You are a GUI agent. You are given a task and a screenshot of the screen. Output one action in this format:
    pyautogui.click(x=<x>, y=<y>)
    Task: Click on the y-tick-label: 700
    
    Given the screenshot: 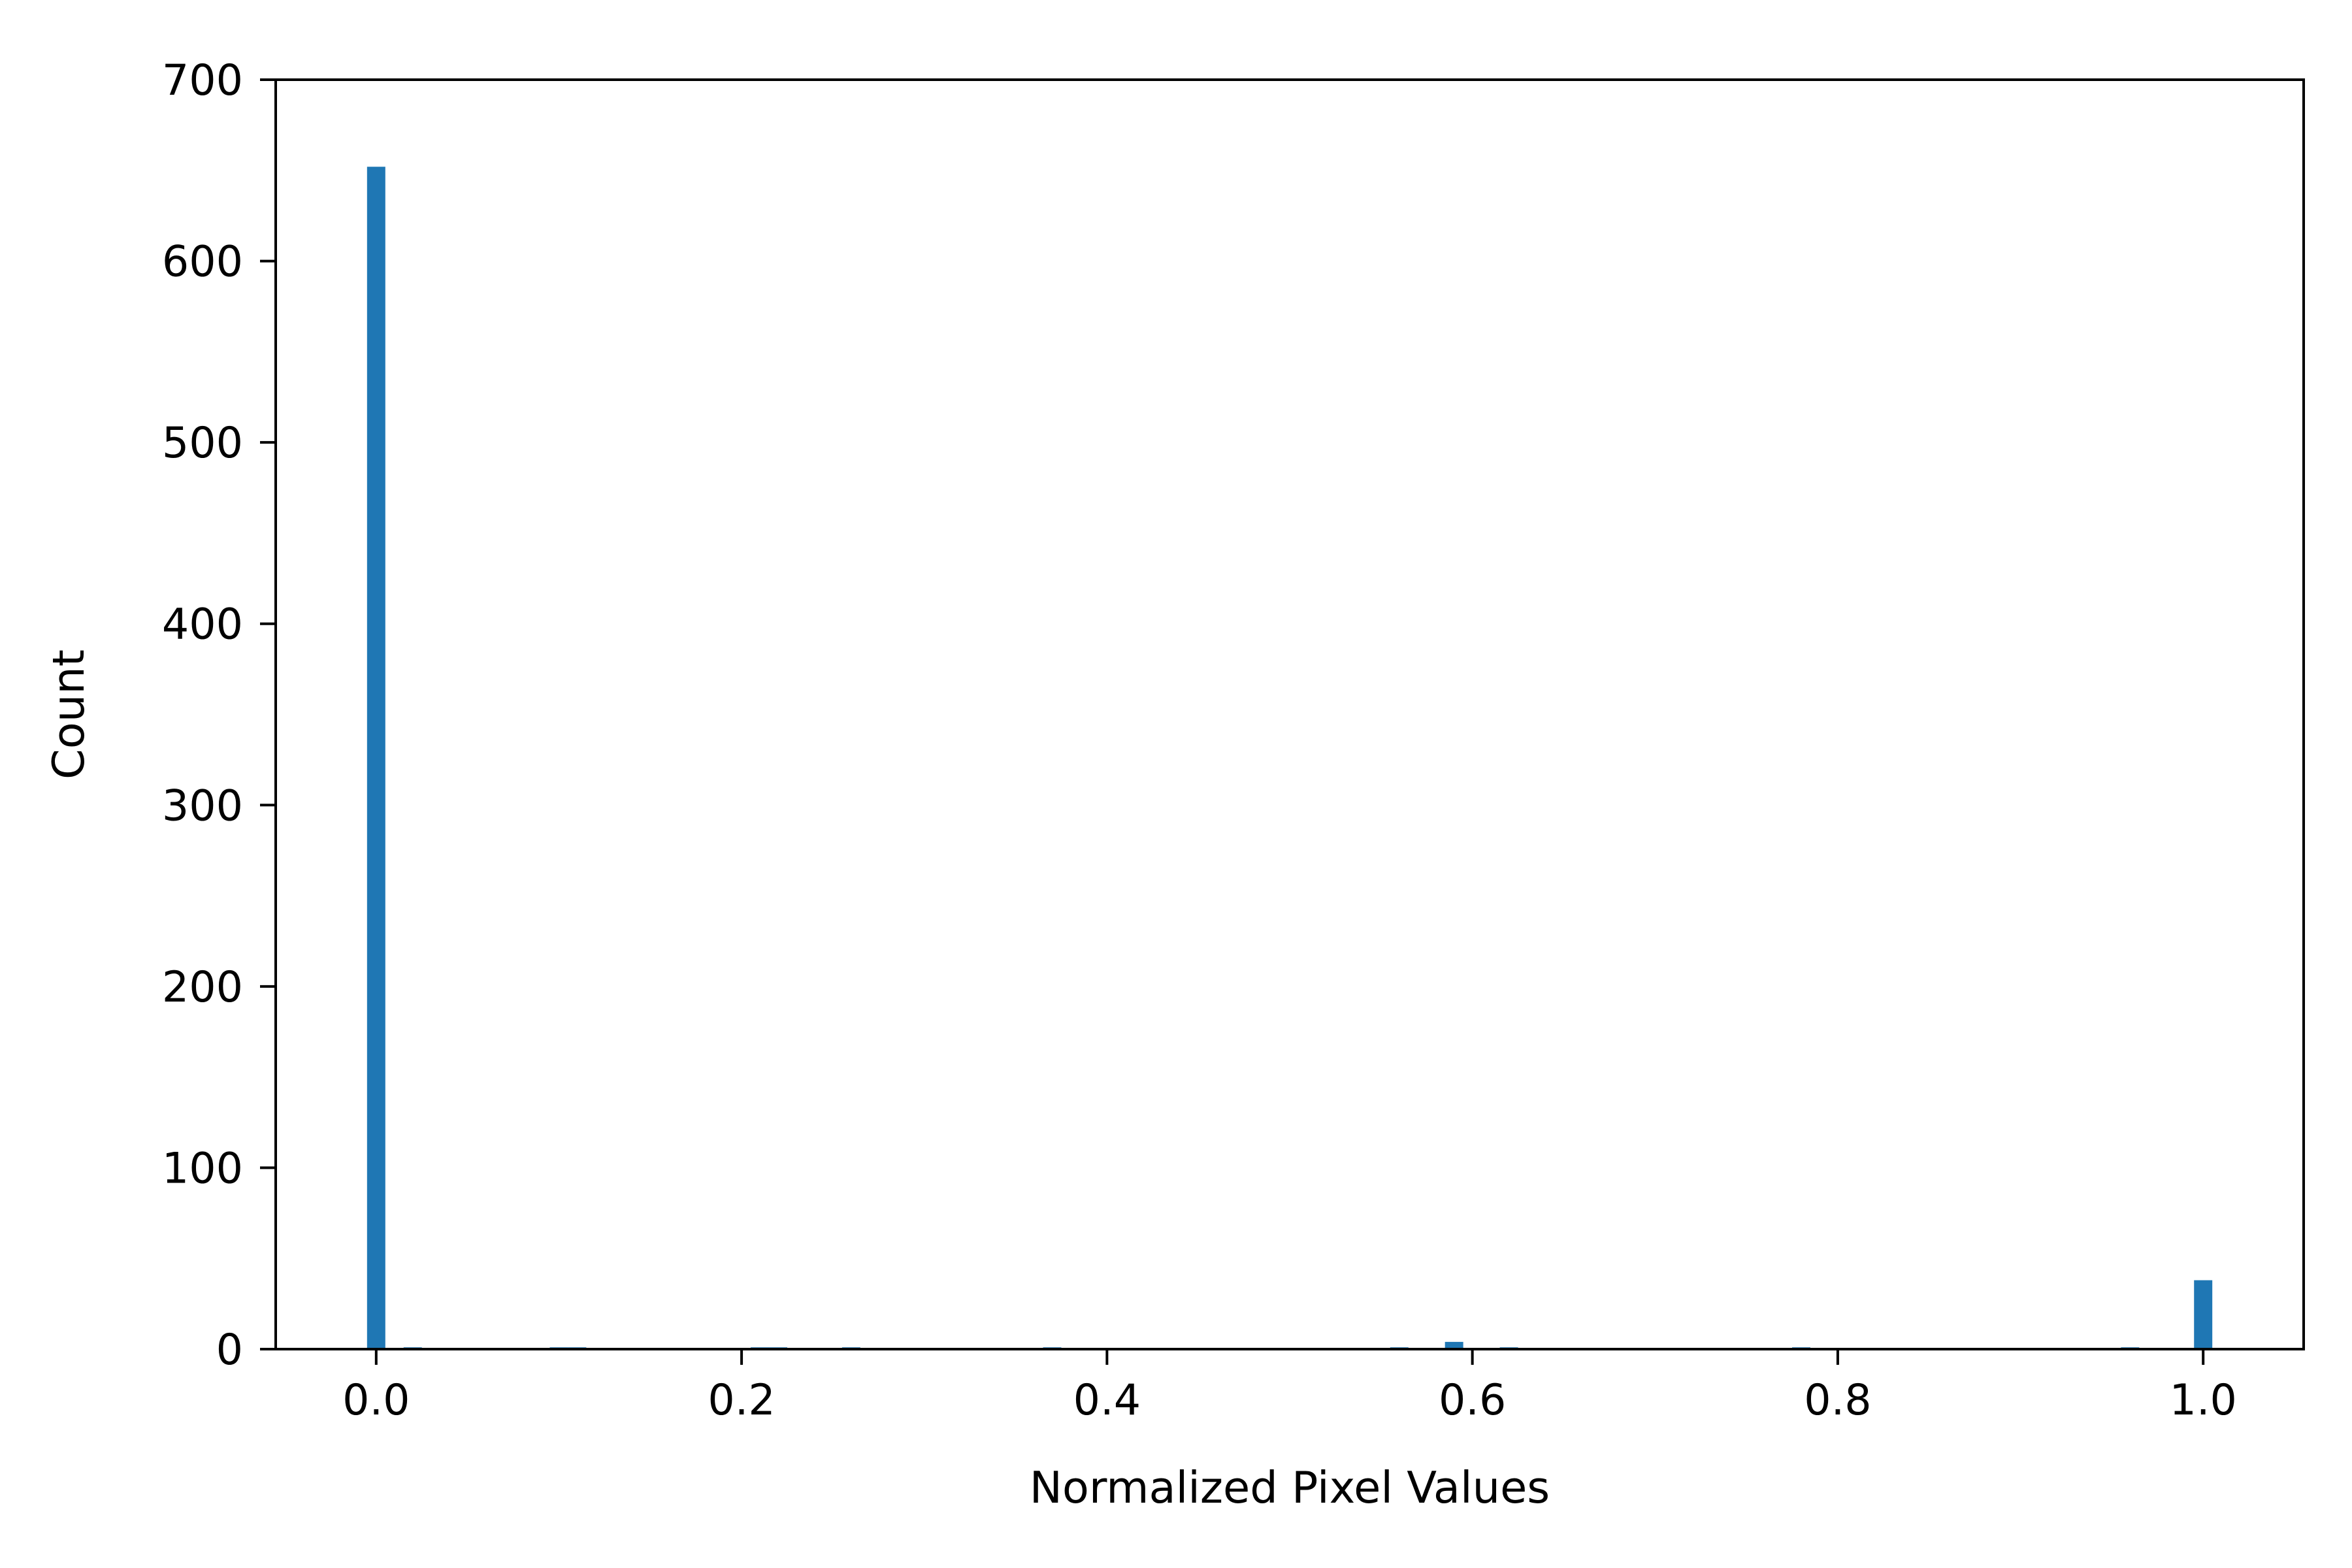 What is the action you would take?
    pyautogui.click(x=202, y=80)
    